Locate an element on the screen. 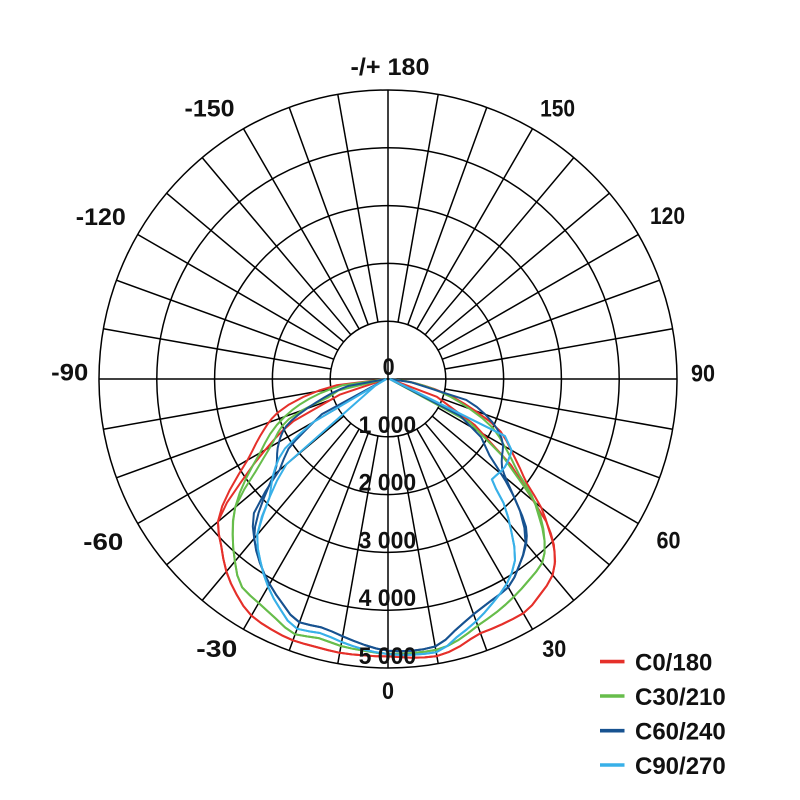  svg-text: -90 is located at coordinates (69, 372).